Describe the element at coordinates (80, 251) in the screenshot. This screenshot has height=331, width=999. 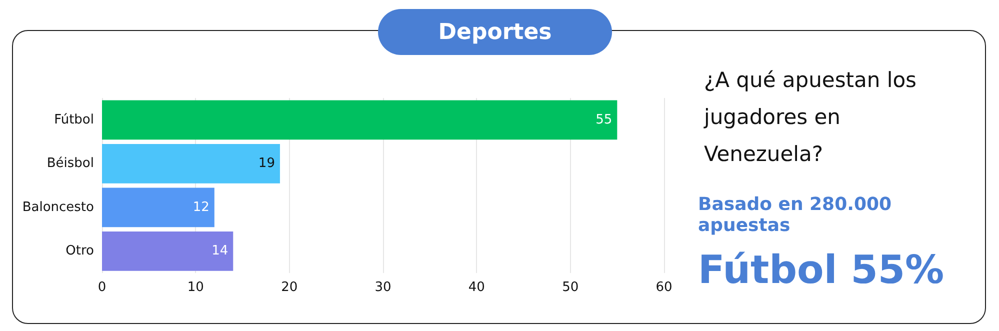
I see `y-tick-label: Otro` at that location.